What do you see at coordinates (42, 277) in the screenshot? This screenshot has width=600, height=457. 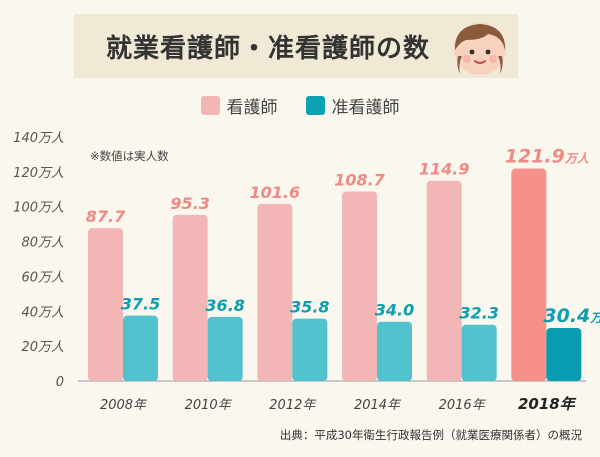 I see `y-tick-label: 60万人` at bounding box center [42, 277].